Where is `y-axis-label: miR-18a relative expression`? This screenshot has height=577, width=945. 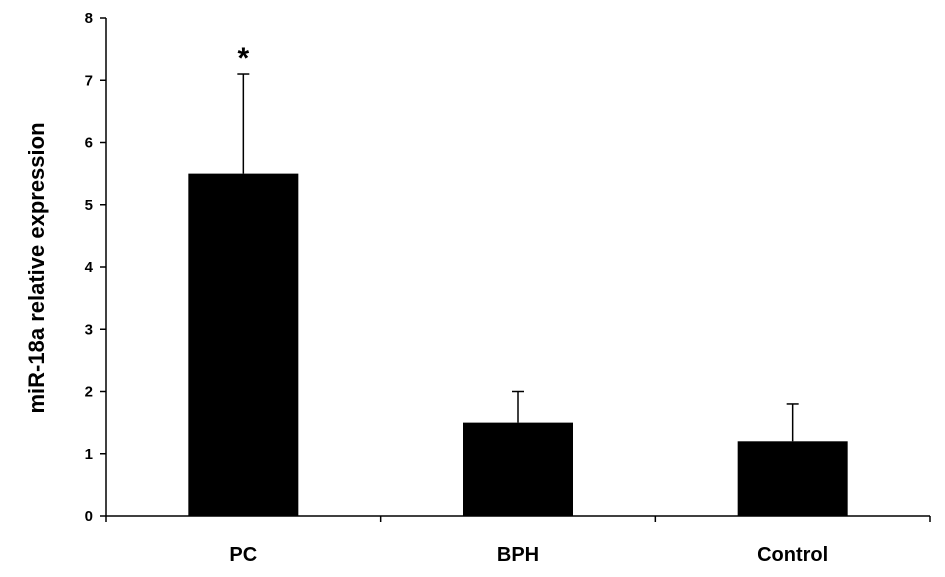 y-axis-label: miR-18a relative expression is located at coordinates (36, 267).